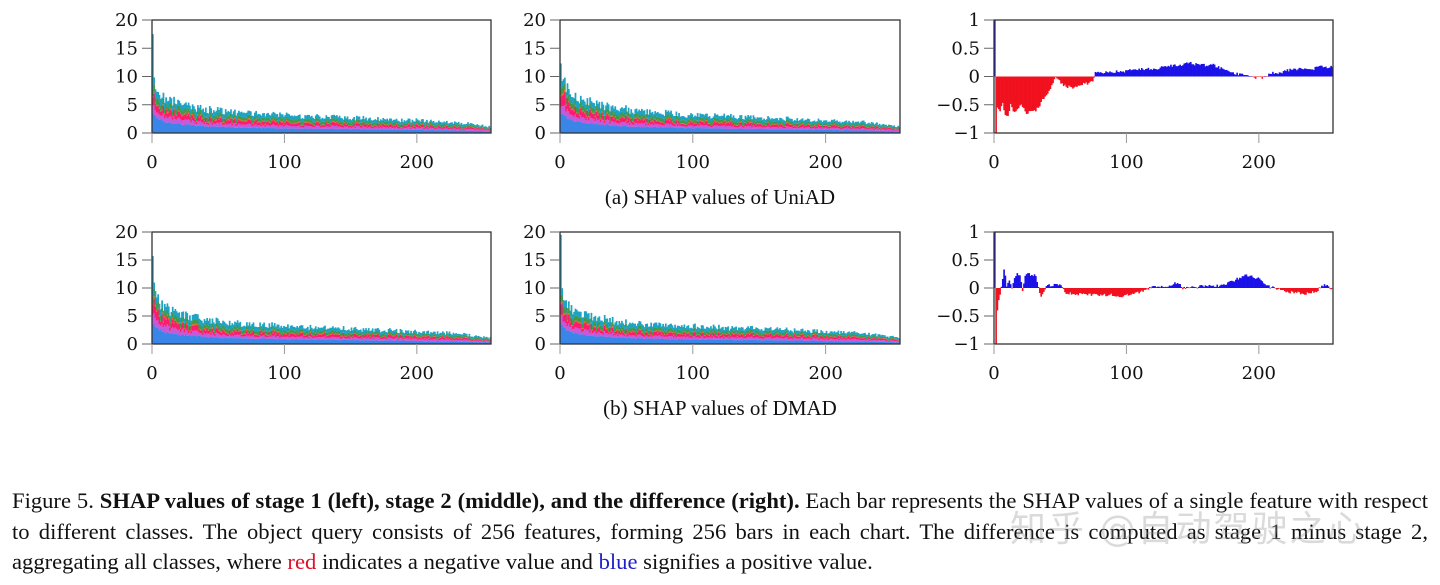 This screenshot has width=1440, height=585. Describe the element at coordinates (417, 162) in the screenshot. I see `x-tick-label: 200` at that location.